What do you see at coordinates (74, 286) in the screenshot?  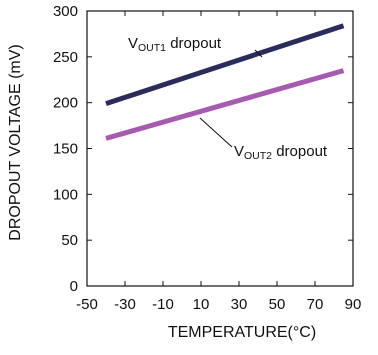 I see `y-tick-label: 0` at bounding box center [74, 286].